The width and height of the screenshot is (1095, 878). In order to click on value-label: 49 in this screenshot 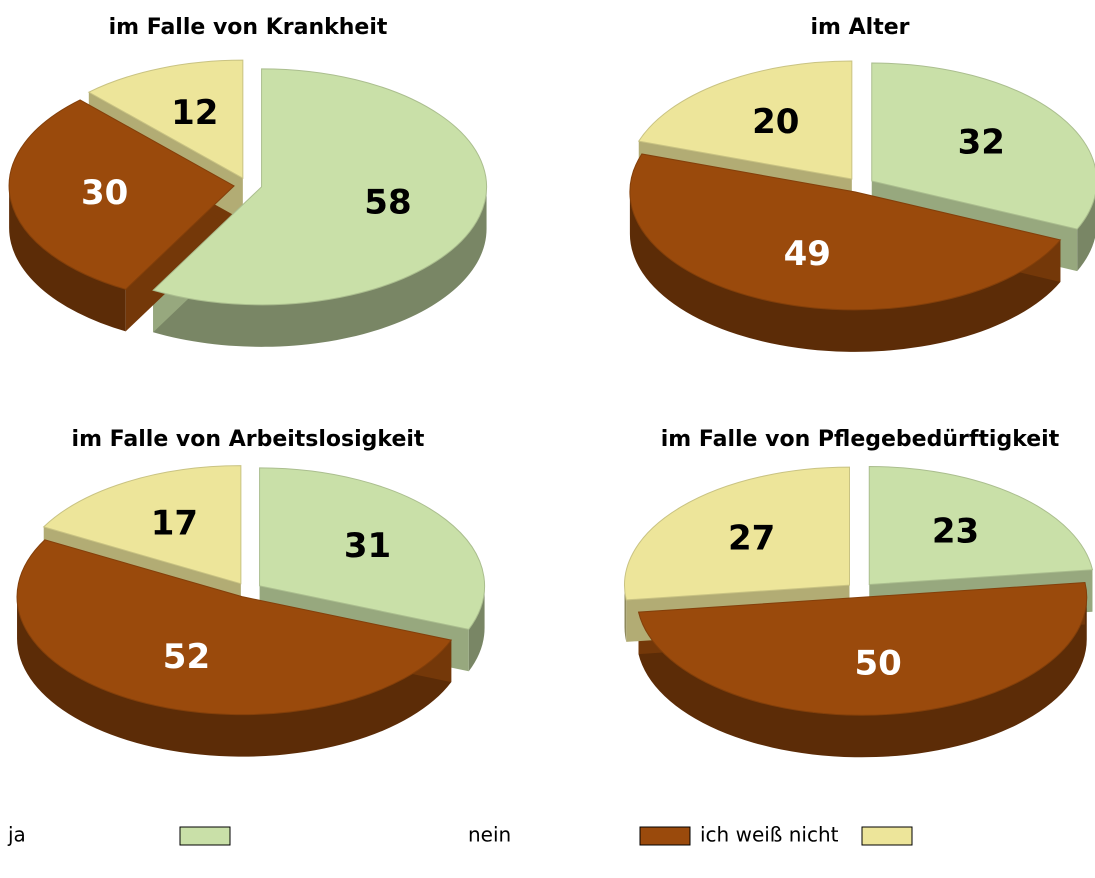, I will do `click(807, 254)`.